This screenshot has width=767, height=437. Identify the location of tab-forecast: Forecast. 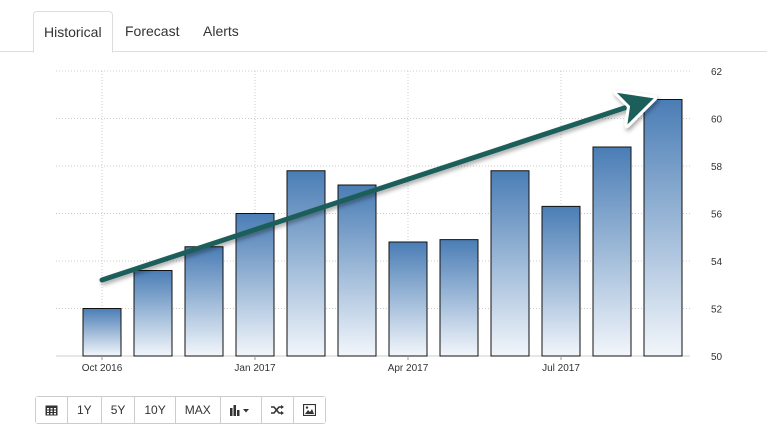
(152, 31).